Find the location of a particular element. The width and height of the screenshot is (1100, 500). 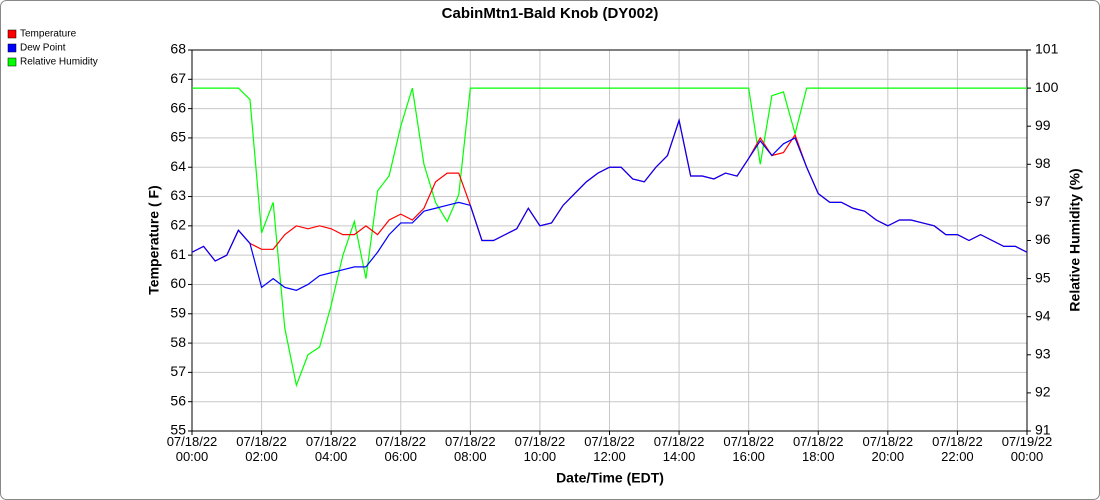

legend-label: Relative Humidity is located at coordinates (59, 62).